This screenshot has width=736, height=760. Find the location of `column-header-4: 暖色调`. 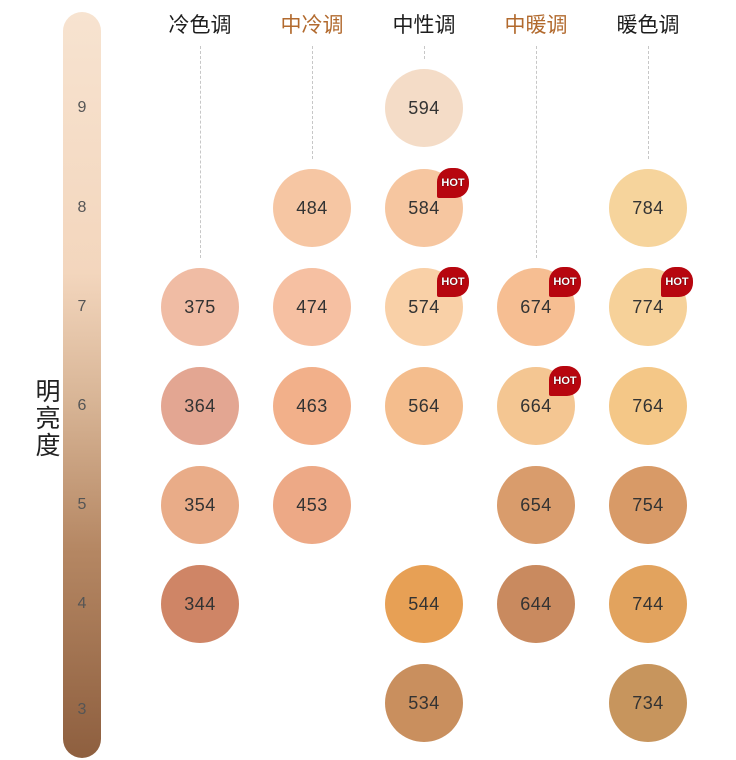

column-header-4: 暖色调 is located at coordinates (648, 25).